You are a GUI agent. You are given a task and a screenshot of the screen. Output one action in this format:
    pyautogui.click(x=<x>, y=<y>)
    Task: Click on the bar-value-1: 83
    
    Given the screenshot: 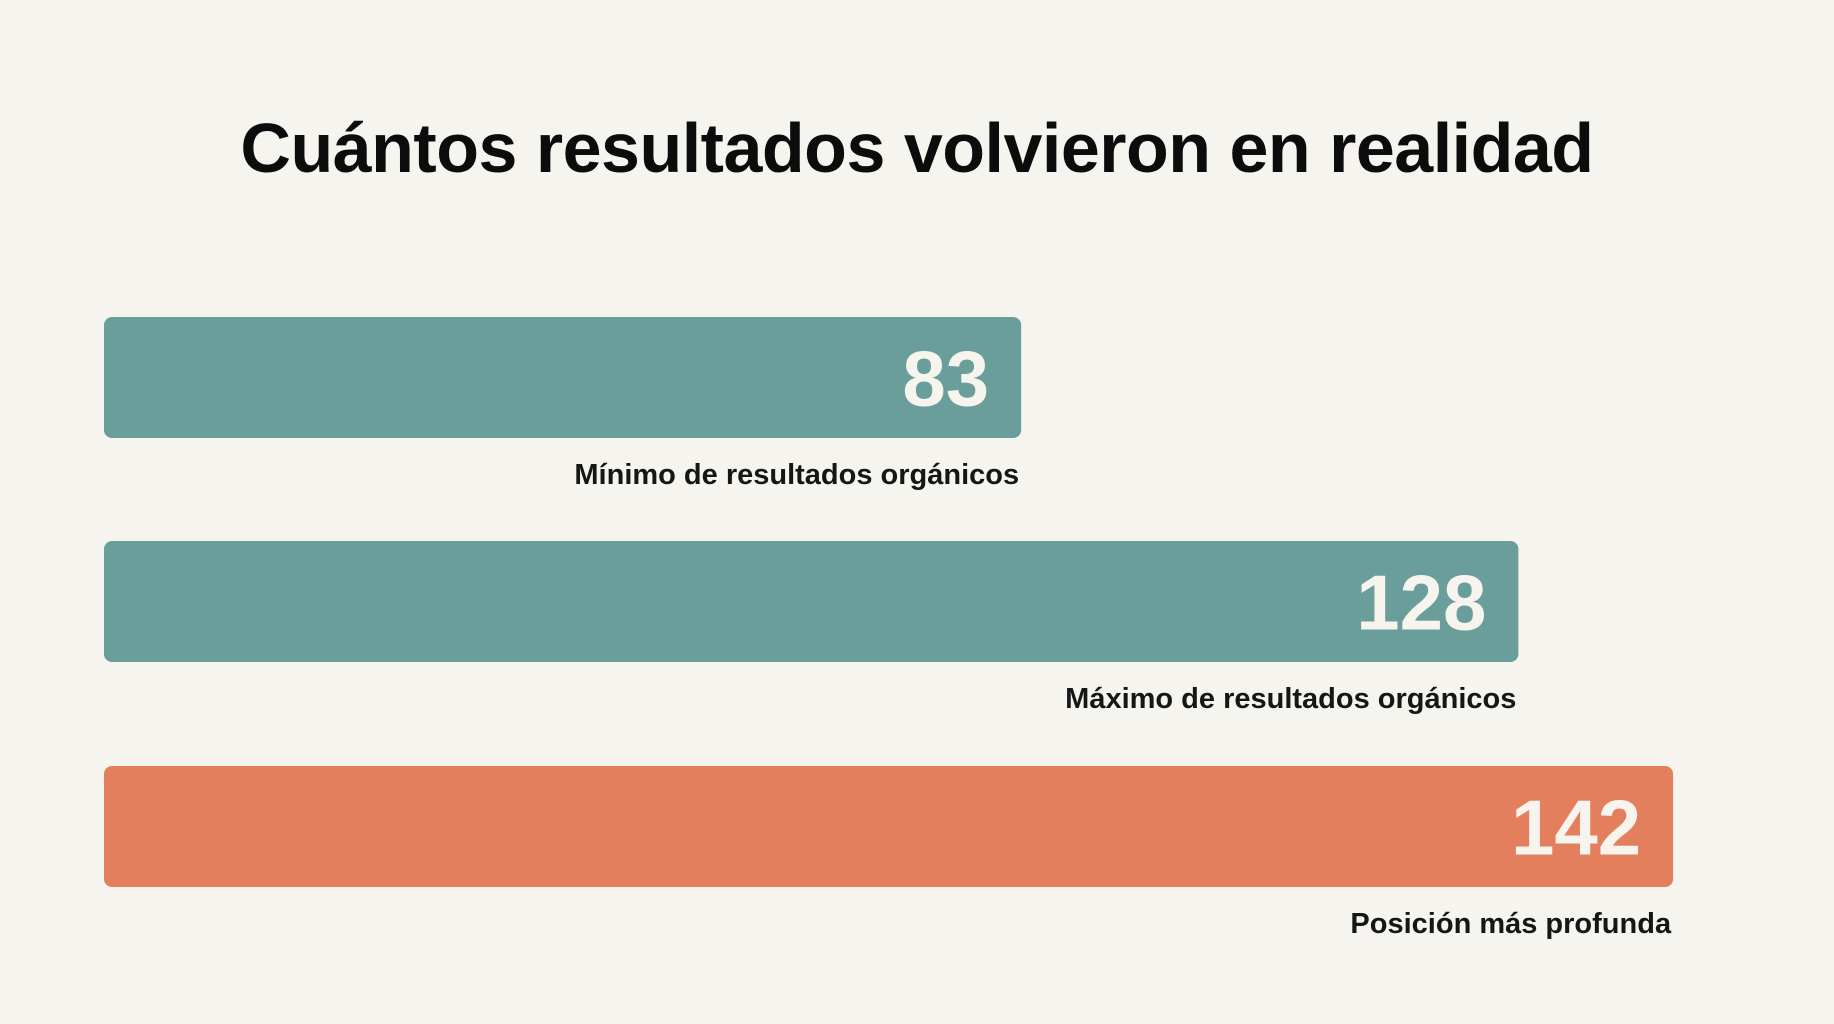 What is the action you would take?
    pyautogui.click(x=945, y=379)
    